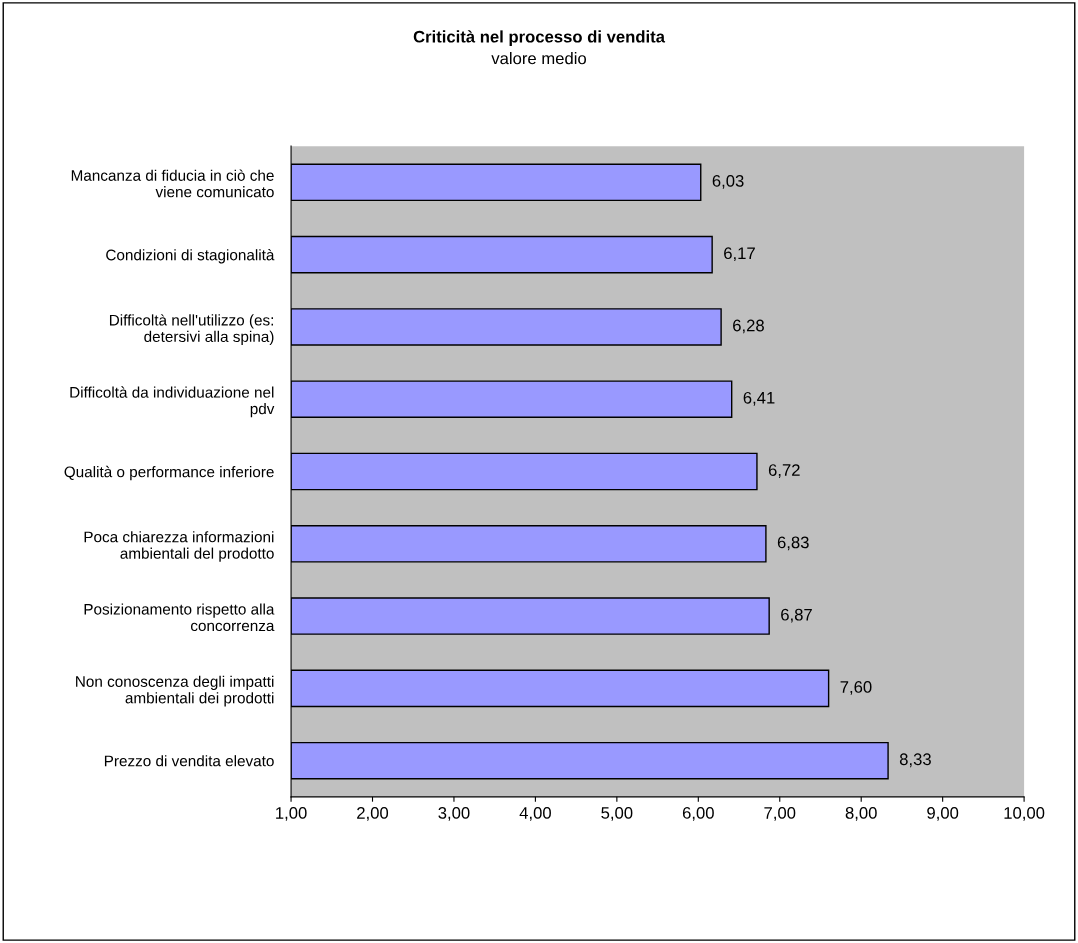 The image size is (1078, 943). I want to click on x-tick-label: 5,00, so click(617, 814).